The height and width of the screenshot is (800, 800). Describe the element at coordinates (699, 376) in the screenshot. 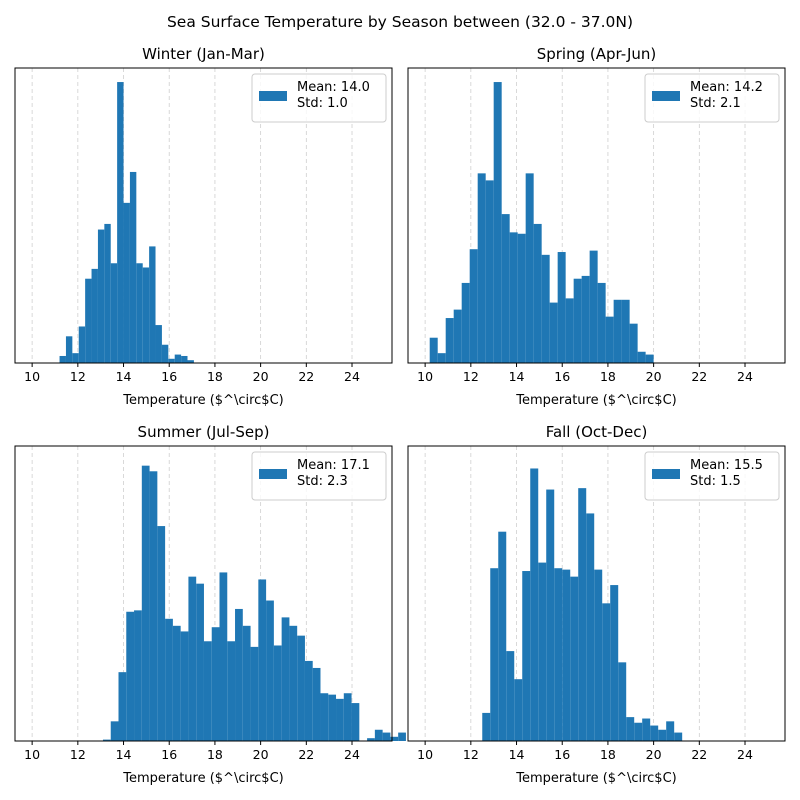

I see `x-tick-label: 22` at that location.